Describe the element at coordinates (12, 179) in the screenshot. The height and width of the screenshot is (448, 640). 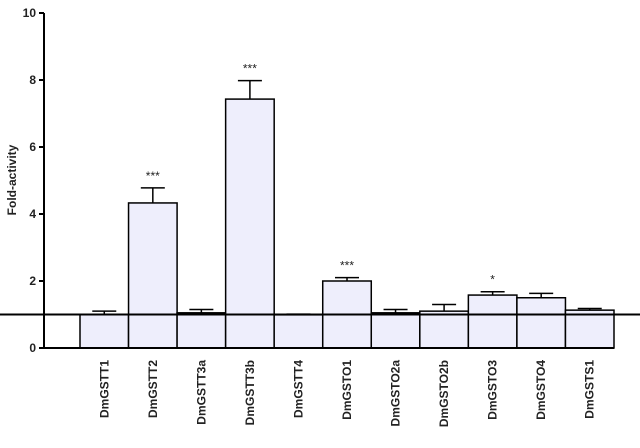
I see `y-axis-label: Fold-activity` at that location.